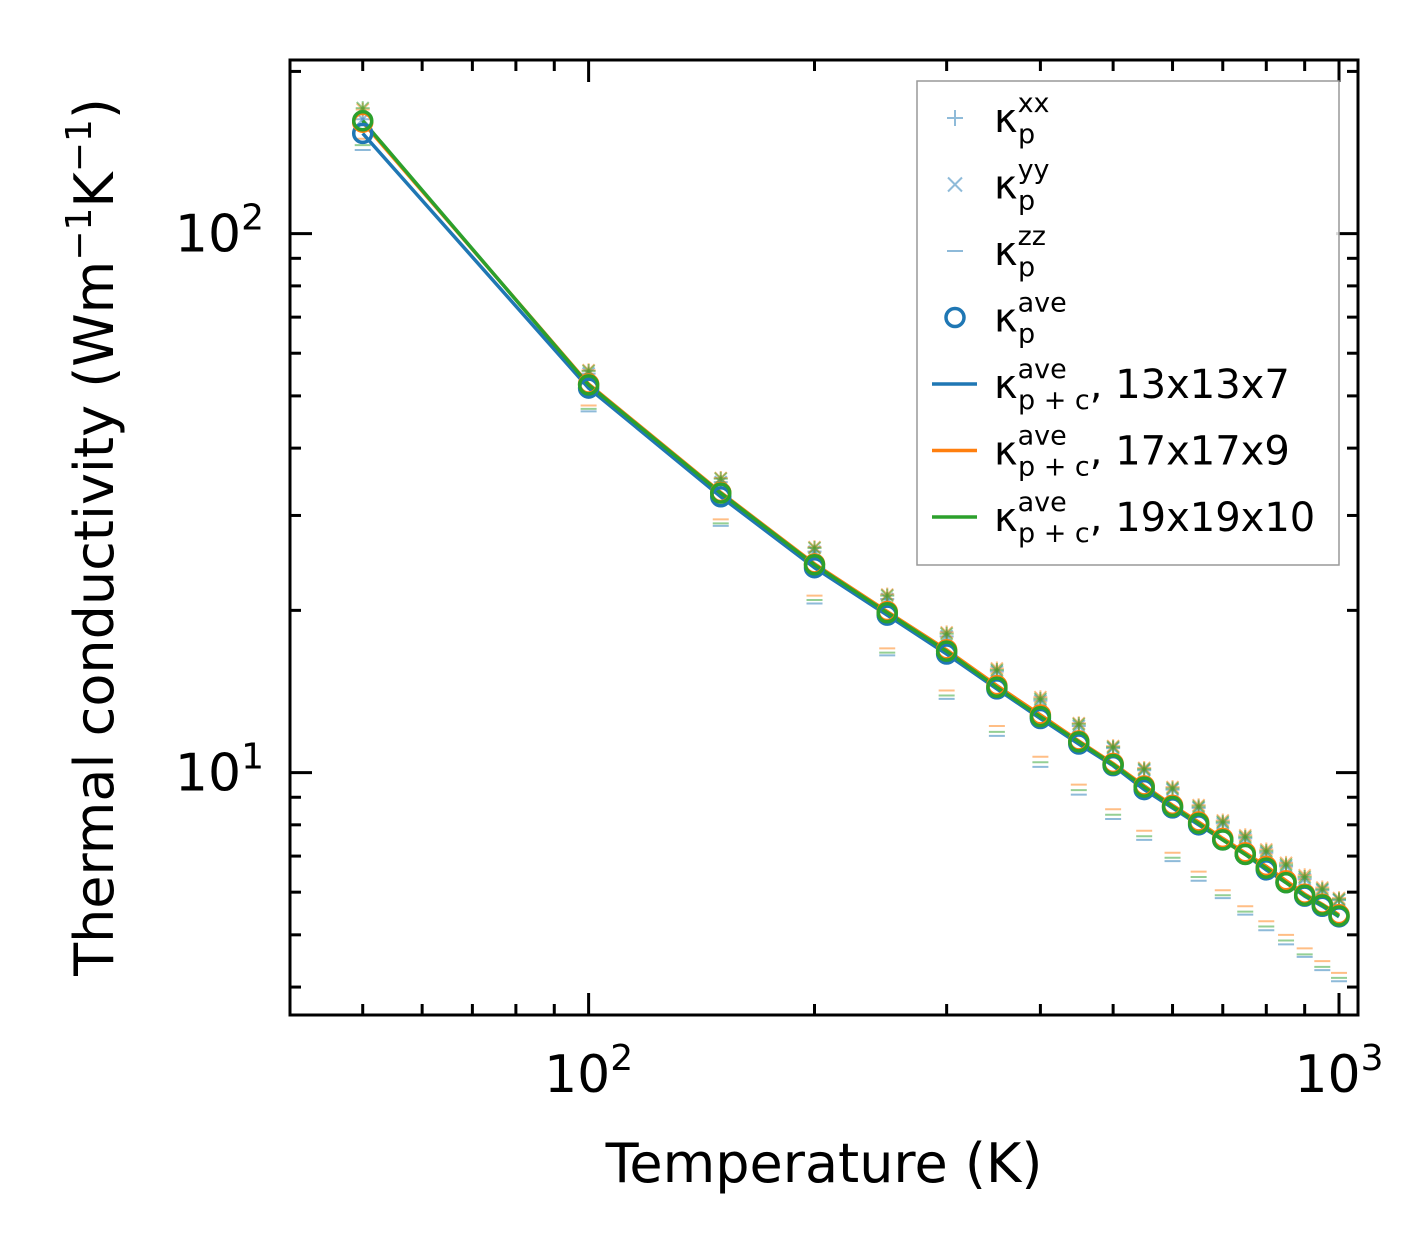 Image resolution: width=1420 pixels, height=1254 pixels. I want to click on legend-entry: κxx p, so click(998, 119).